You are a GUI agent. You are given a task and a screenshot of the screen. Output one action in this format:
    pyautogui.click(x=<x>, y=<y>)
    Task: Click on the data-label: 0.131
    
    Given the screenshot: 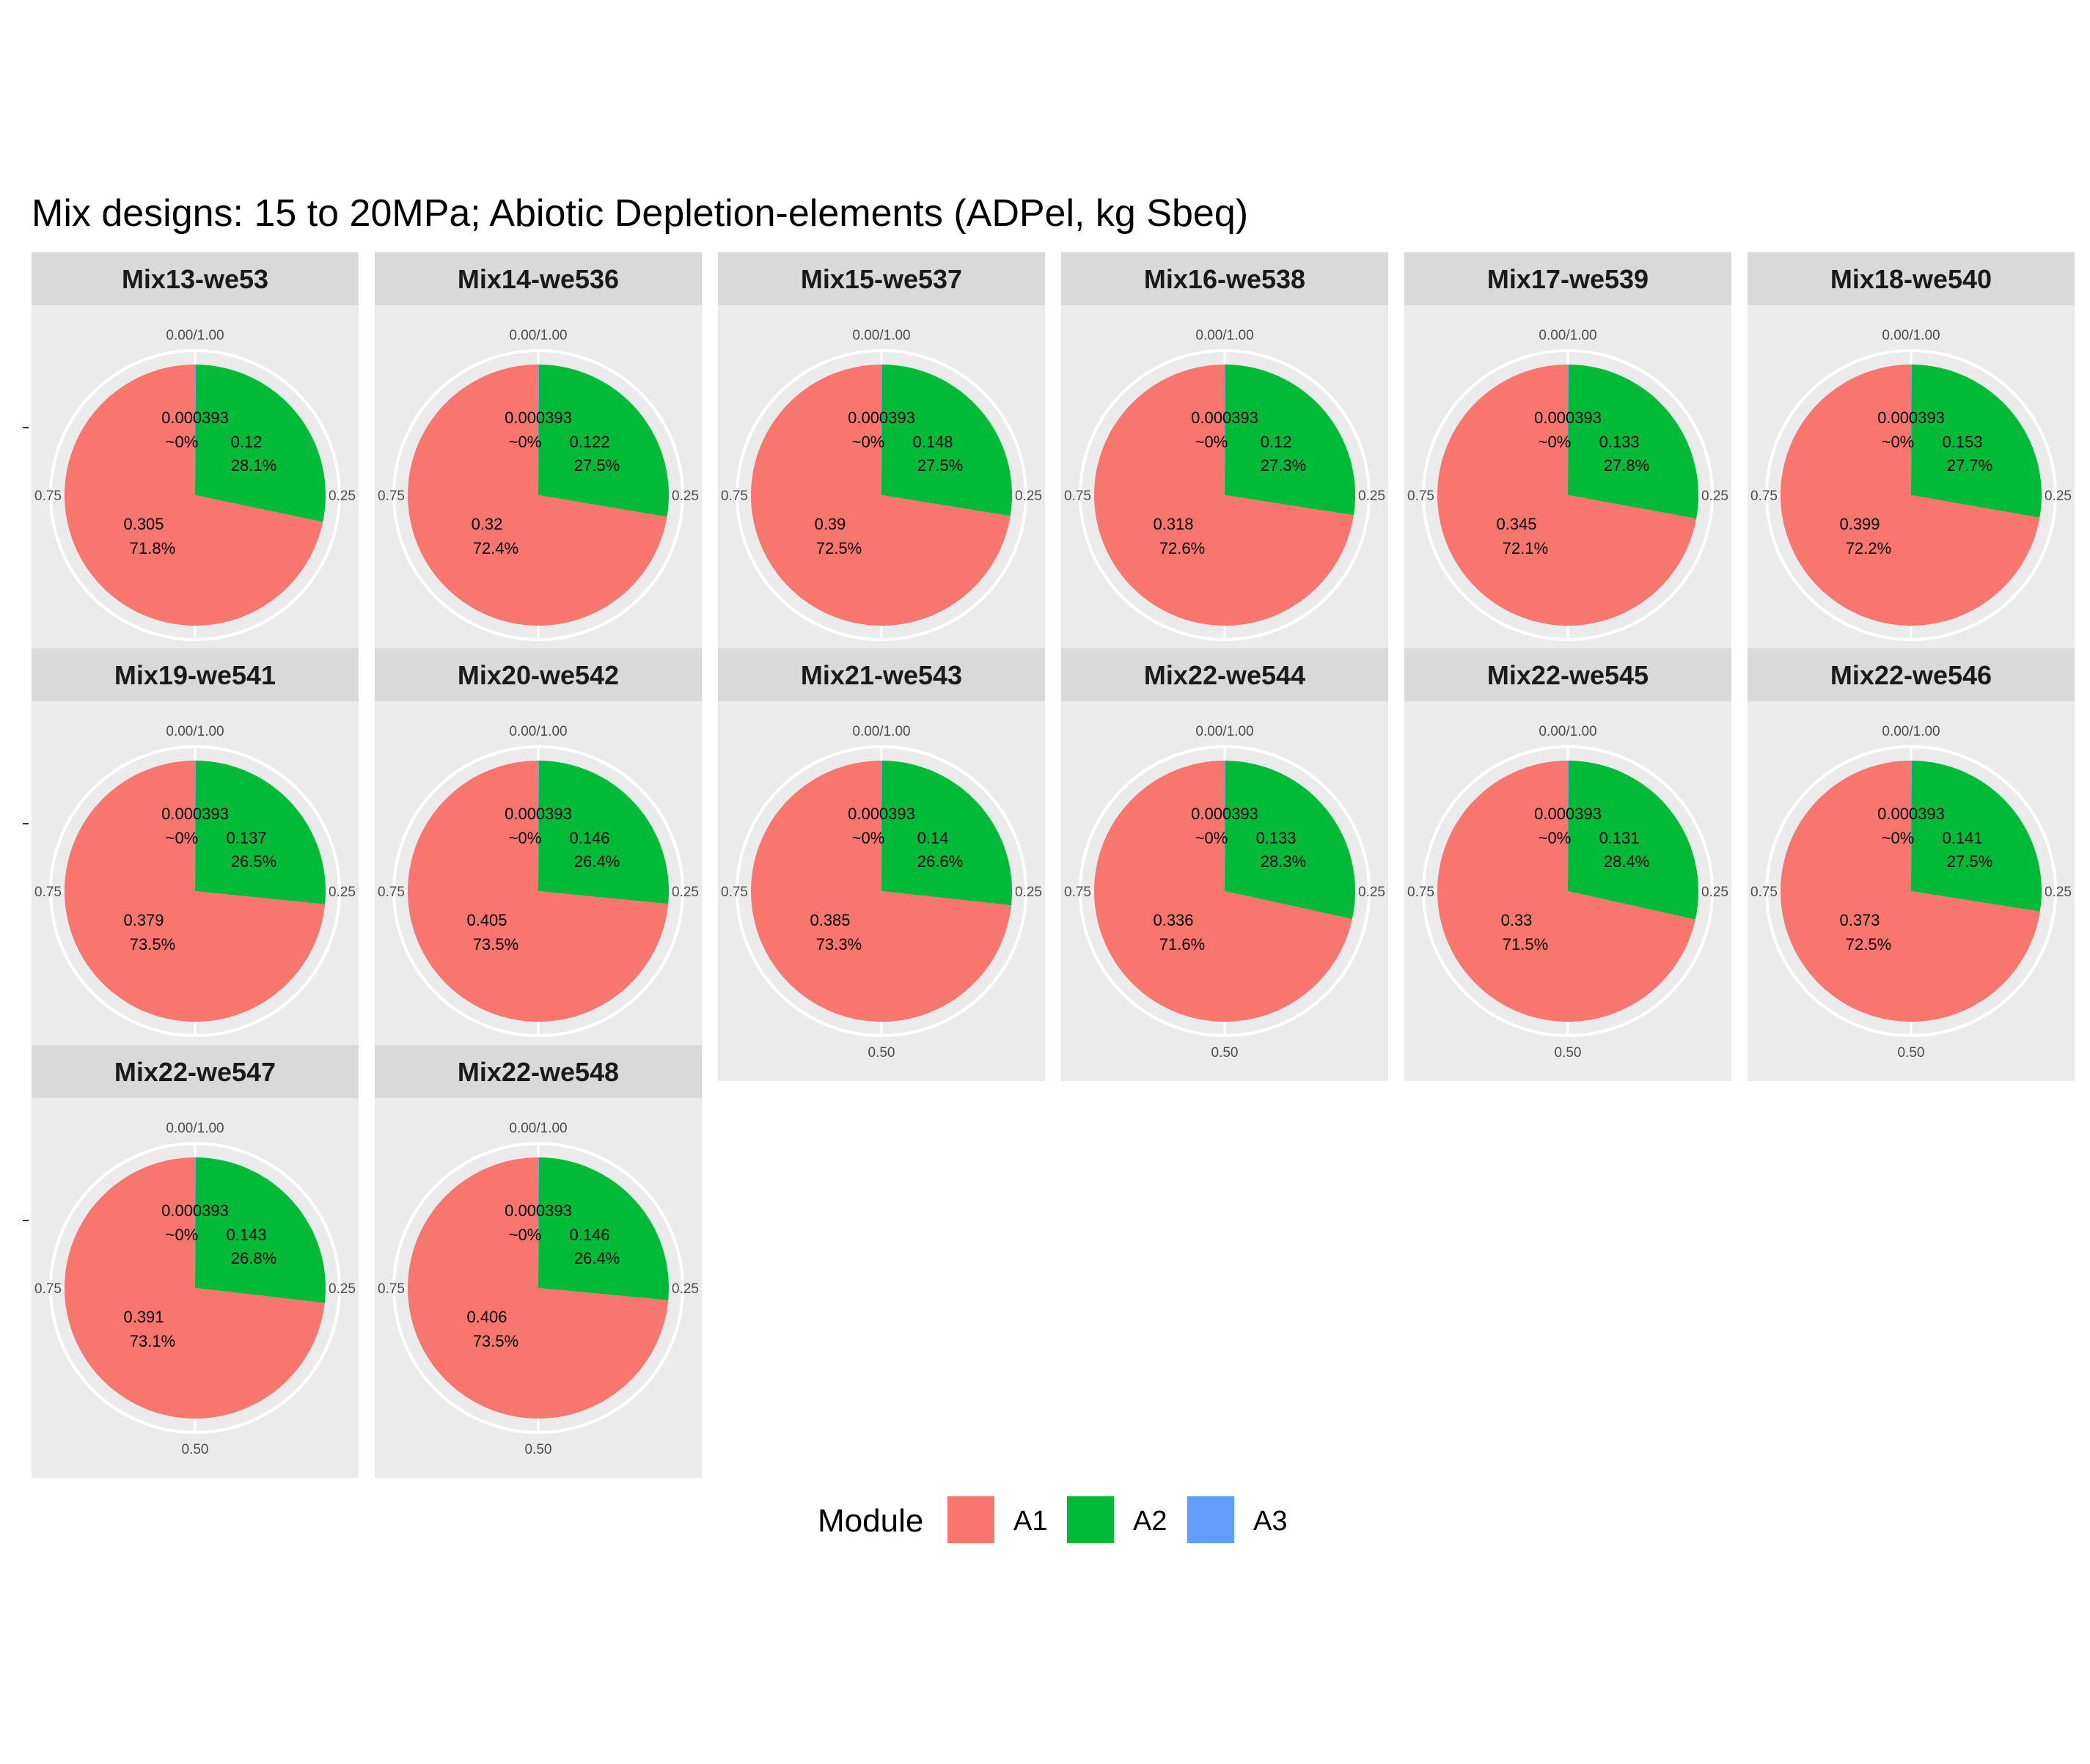 What is the action you would take?
    pyautogui.click(x=1619, y=838)
    